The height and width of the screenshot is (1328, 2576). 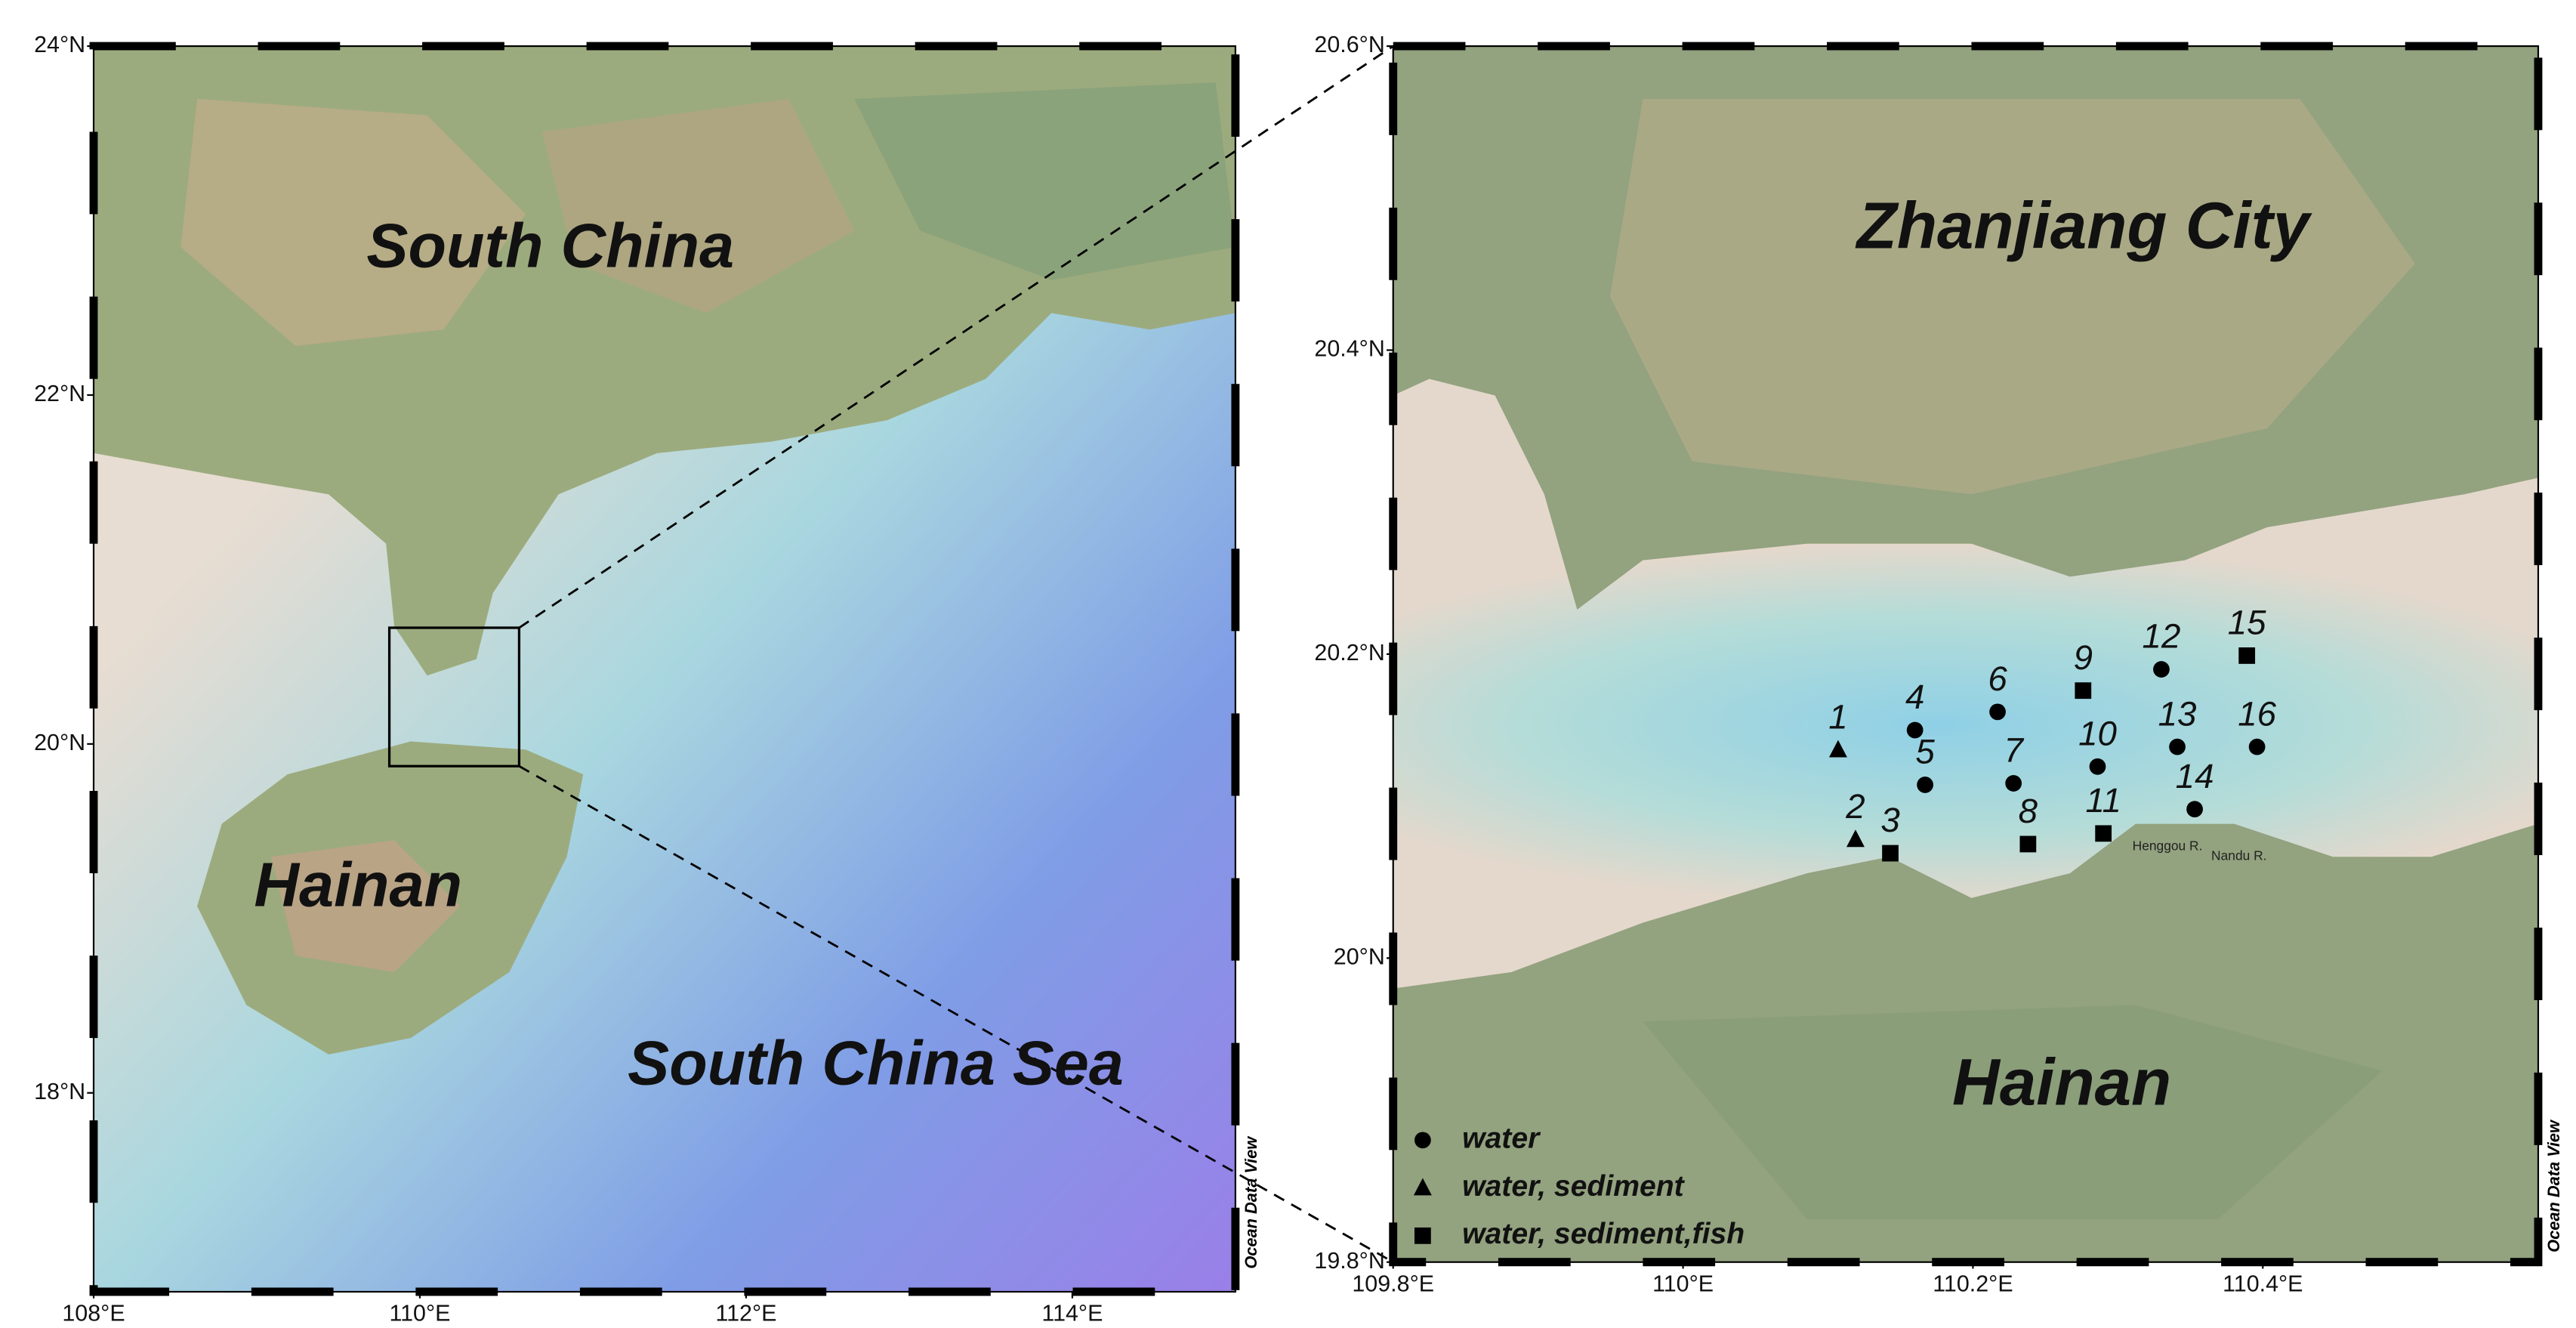 What do you see at coordinates (2177, 713) in the screenshot?
I see `station-label: 13` at bounding box center [2177, 713].